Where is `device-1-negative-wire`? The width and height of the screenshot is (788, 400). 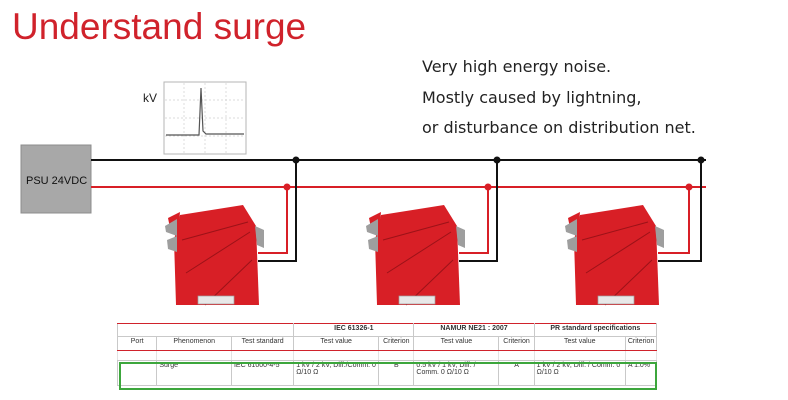
device-1-negative-wire is located at coordinates (277, 211).